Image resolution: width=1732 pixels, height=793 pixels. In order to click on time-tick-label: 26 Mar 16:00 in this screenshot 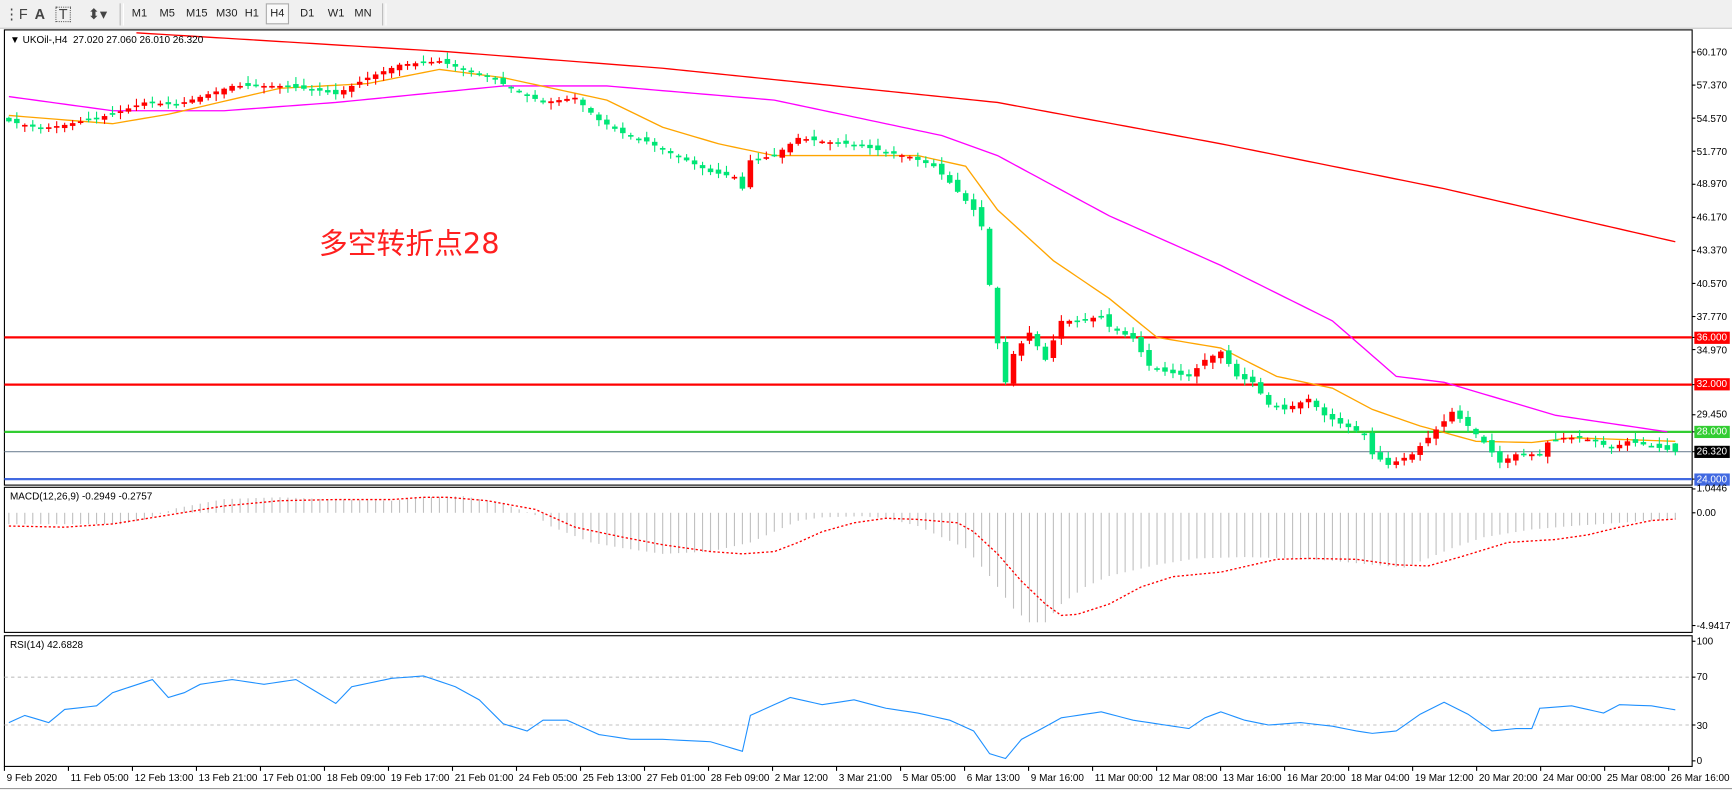, I will do `click(1700, 777)`.